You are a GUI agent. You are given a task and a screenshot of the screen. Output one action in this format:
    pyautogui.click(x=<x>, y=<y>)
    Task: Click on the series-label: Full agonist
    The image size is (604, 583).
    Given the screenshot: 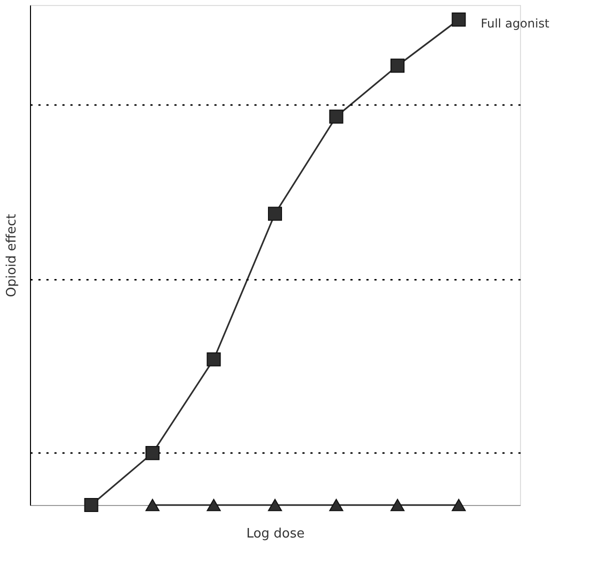 What is the action you would take?
    pyautogui.click(x=515, y=23)
    